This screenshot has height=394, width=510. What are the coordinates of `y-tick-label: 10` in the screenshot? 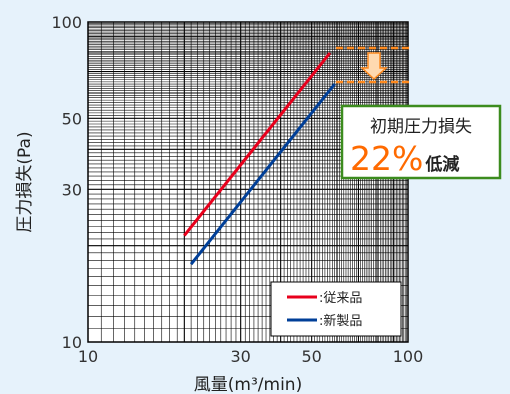 It's located at (72, 342).